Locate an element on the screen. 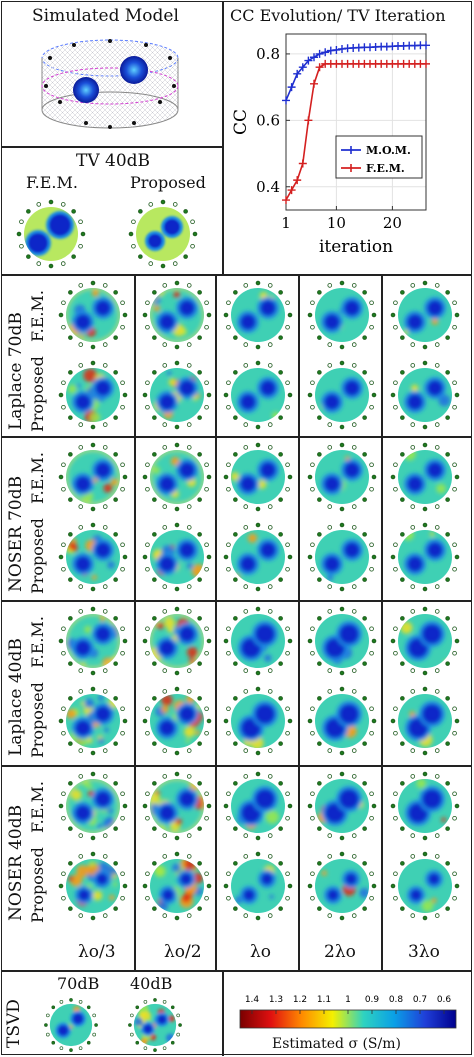 This screenshot has height=1057, width=474. tsvd-label: TSVD is located at coordinates (14, 1023).